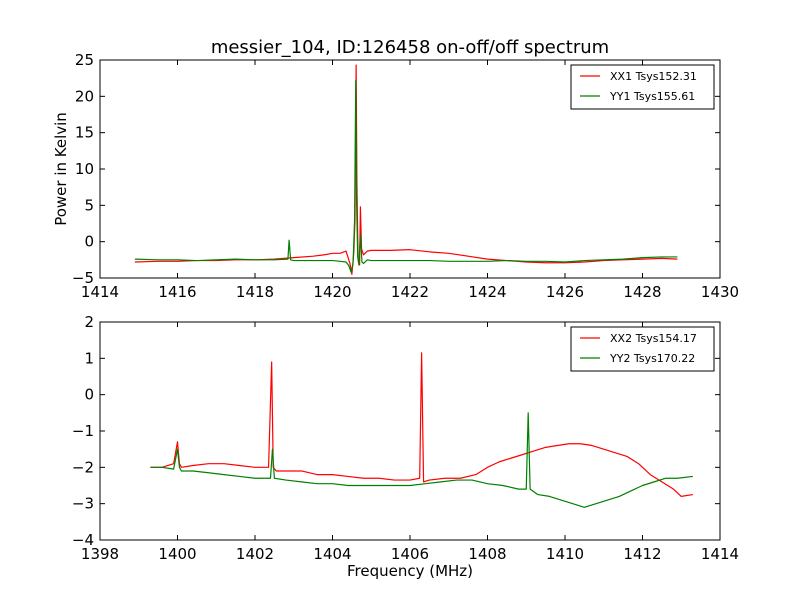 This screenshot has width=800, height=604. I want to click on x-tick-label: 1430, so click(720, 292).